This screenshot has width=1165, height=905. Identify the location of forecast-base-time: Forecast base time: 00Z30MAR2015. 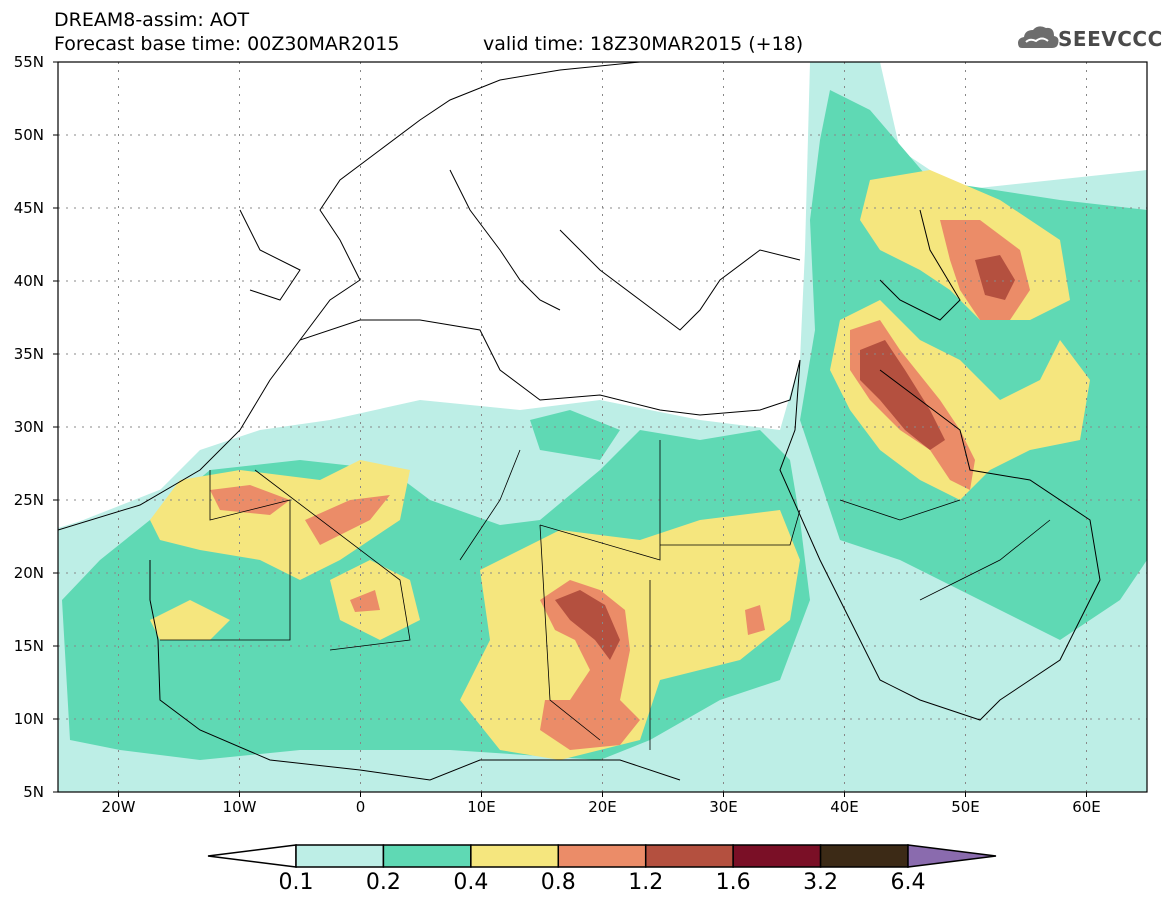
(227, 44).